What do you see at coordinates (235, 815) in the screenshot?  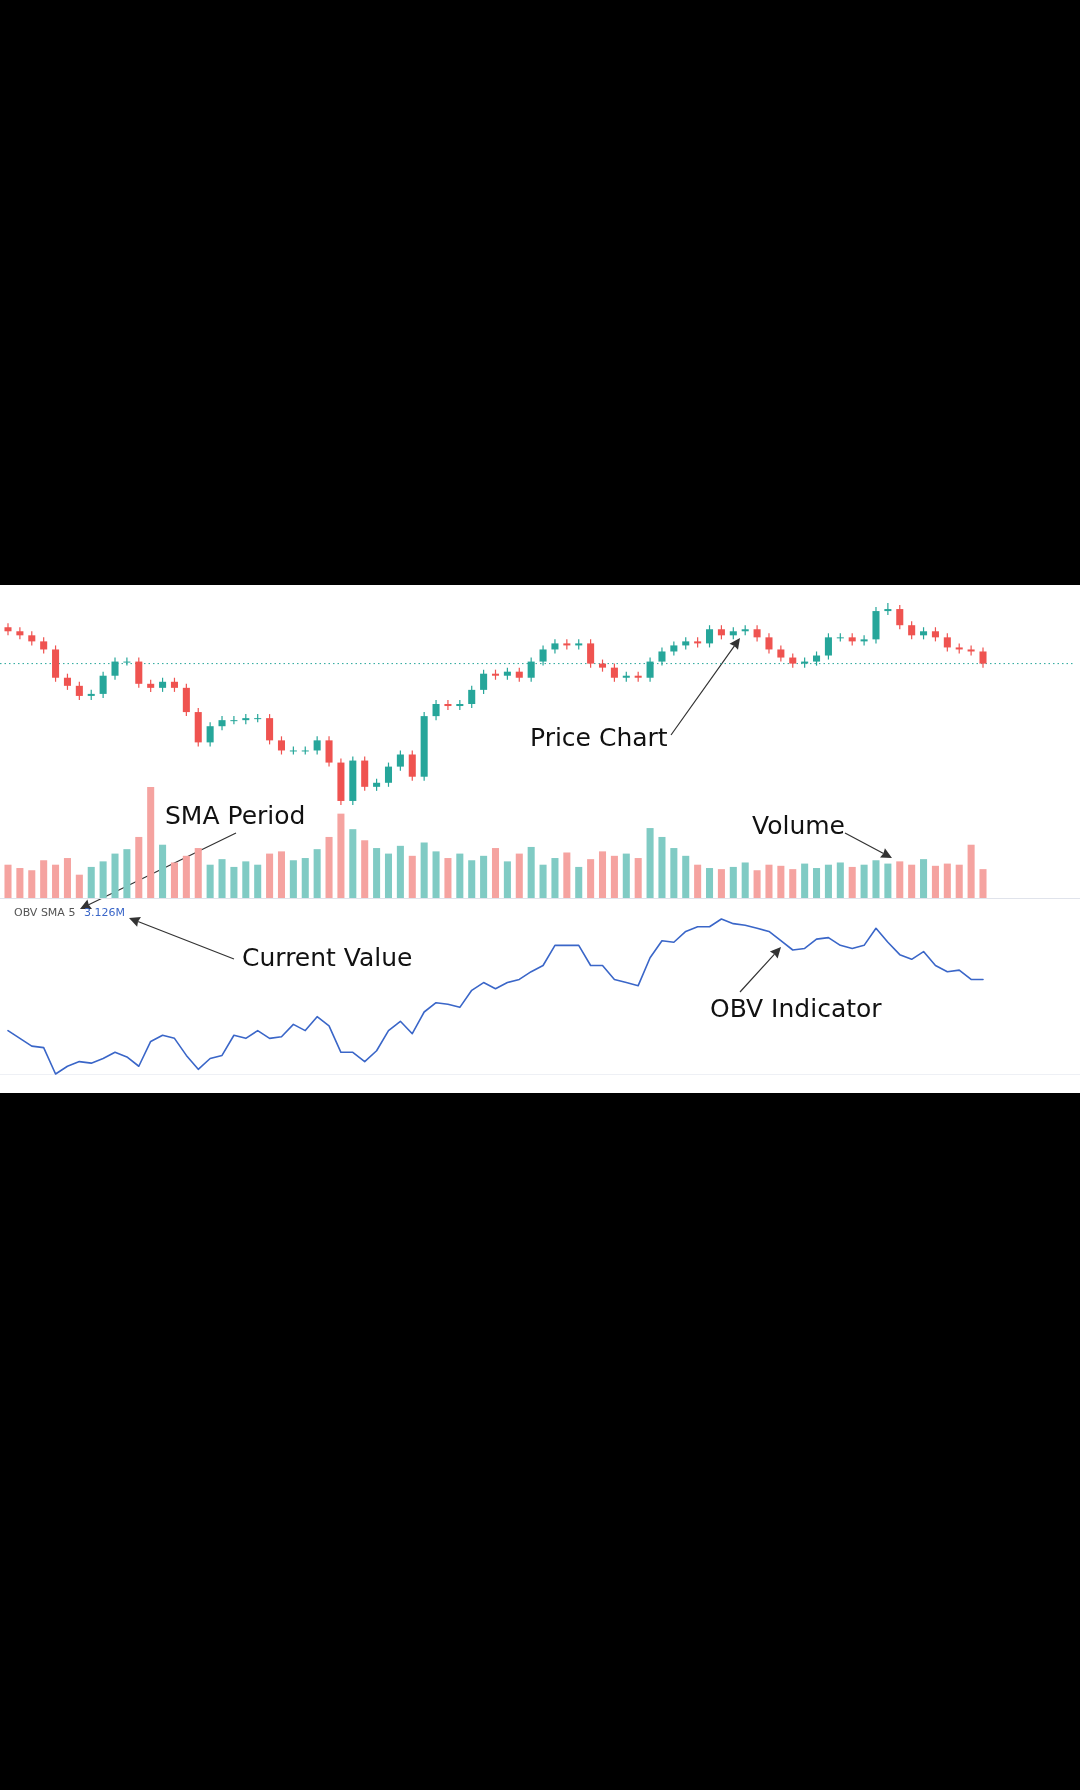 I see `annotation: SMA Period` at bounding box center [235, 815].